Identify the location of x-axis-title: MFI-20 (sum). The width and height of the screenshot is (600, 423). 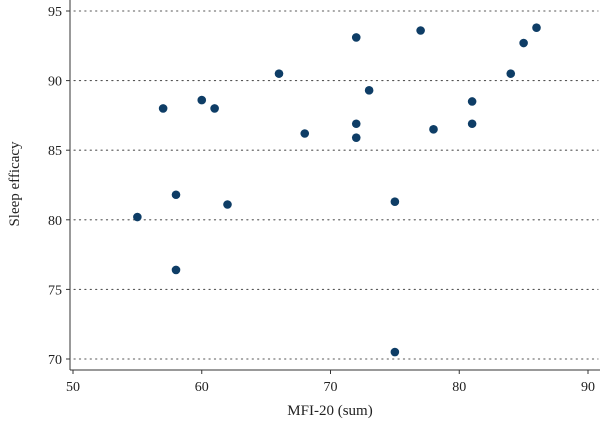
(329, 411).